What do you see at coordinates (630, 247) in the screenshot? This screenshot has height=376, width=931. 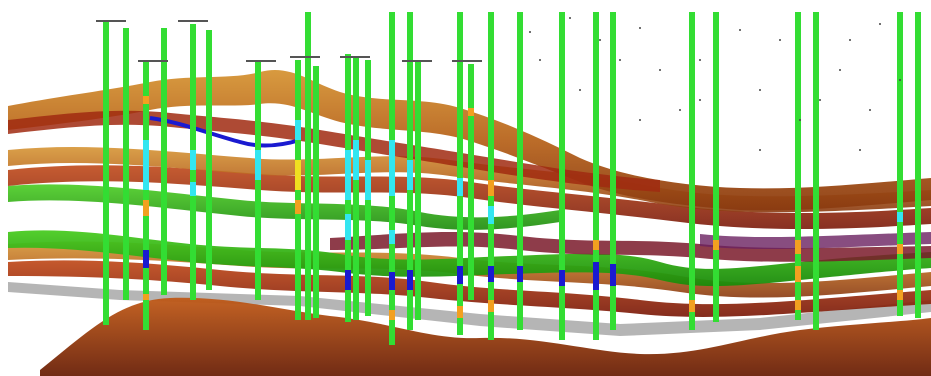 I see `maroon-horizon-surface` at bounding box center [630, 247].